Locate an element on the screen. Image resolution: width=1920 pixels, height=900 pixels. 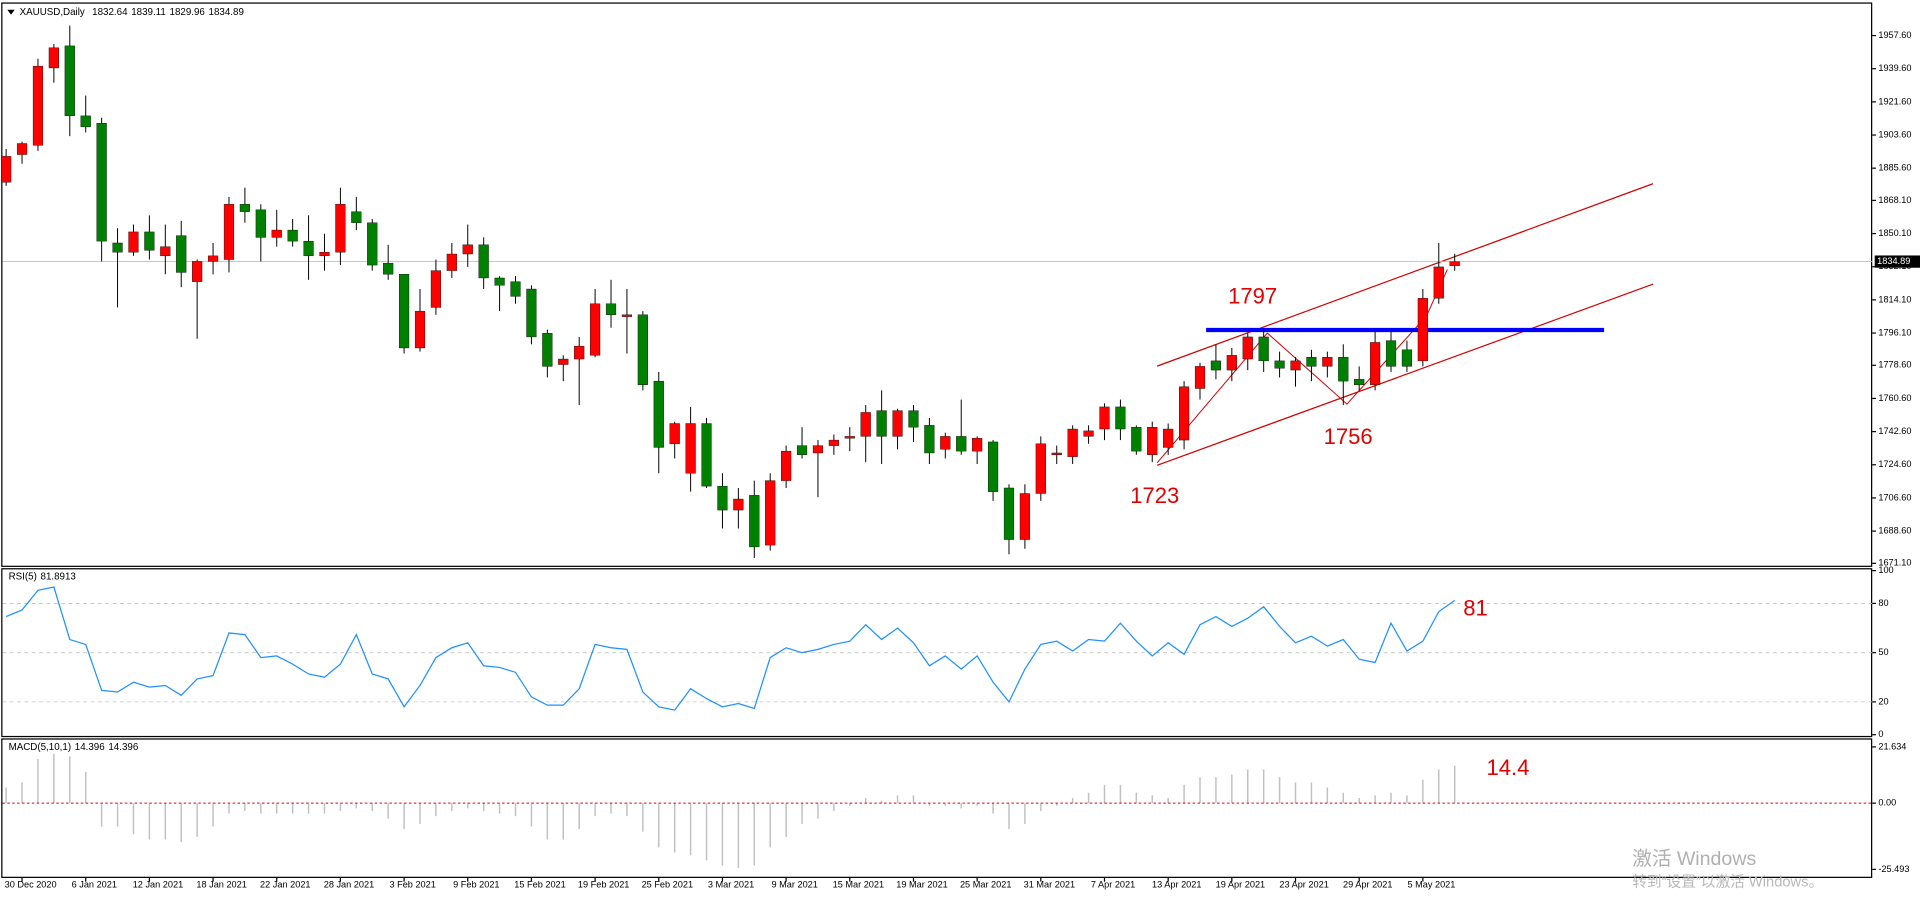
annotation: 81 is located at coordinates (1475, 608).